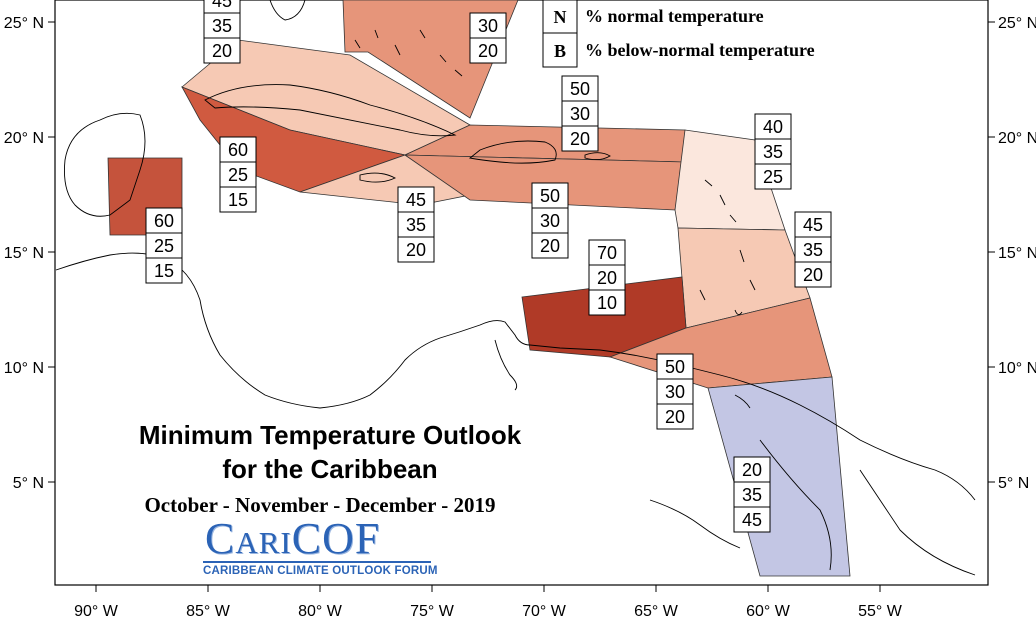  Describe the element at coordinates (96, 611) in the screenshot. I see `x-tick-label: 90° W` at that location.